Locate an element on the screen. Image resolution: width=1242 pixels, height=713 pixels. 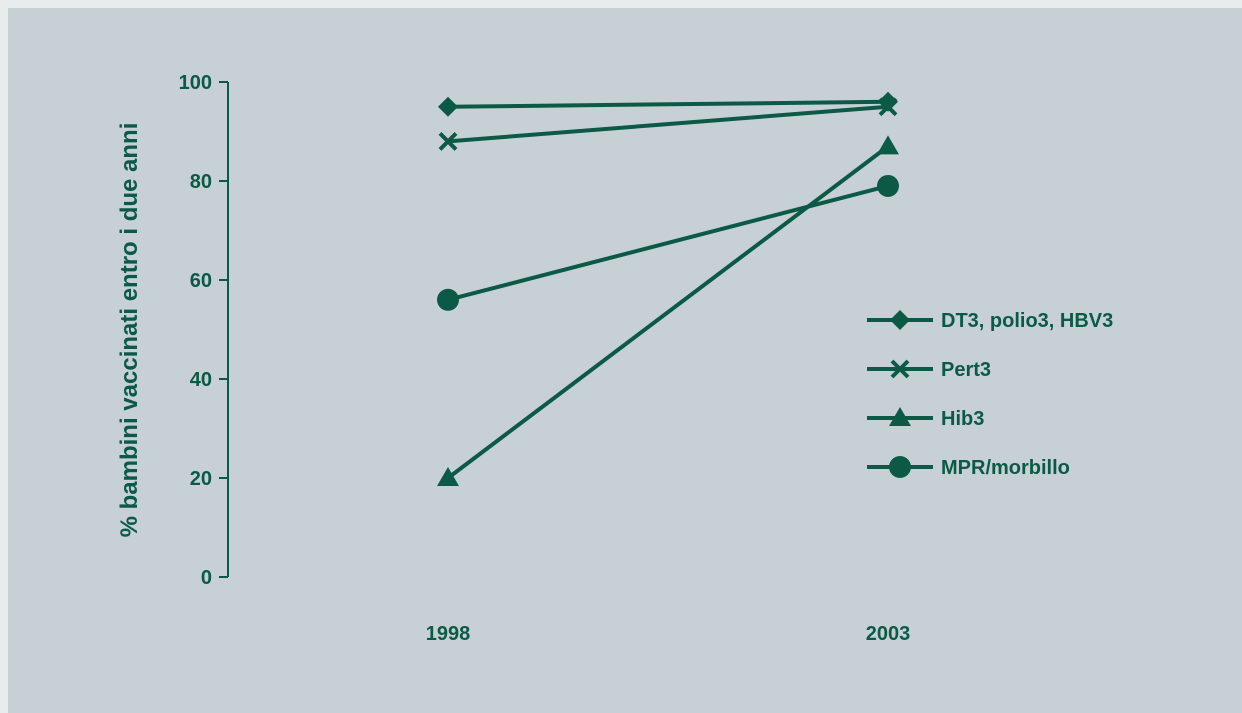
legend-item: DT3, polio3, HBV3 is located at coordinates (990, 321).